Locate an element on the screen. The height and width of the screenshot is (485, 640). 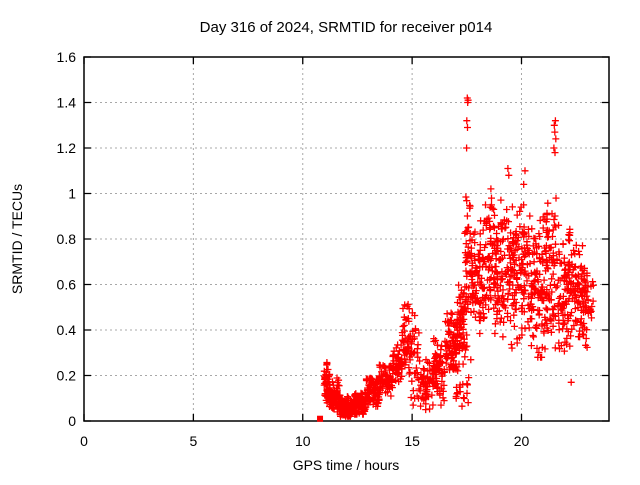
y-tick-label: 0.4 is located at coordinates (67, 330).